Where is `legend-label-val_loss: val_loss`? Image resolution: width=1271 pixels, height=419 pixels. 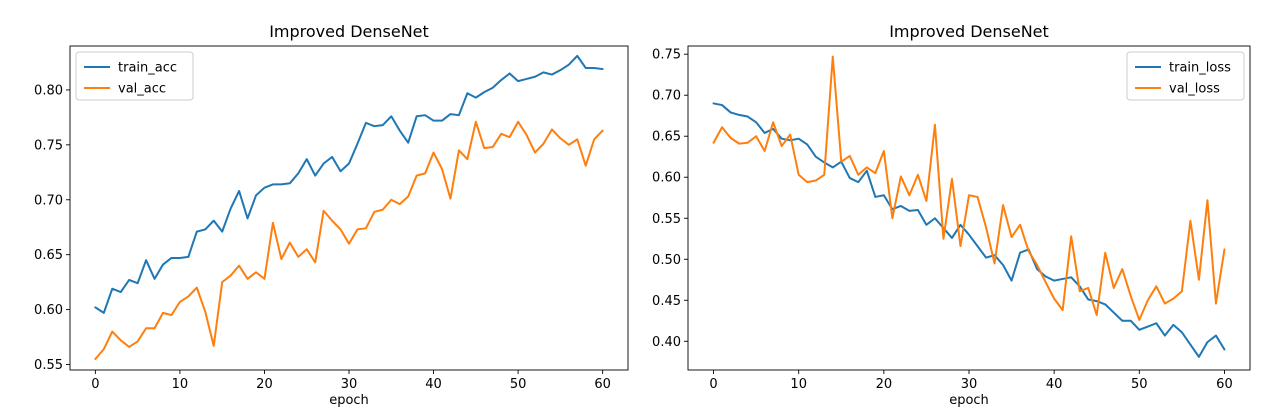
legend-label-val_loss: val_loss is located at coordinates (1194, 89).